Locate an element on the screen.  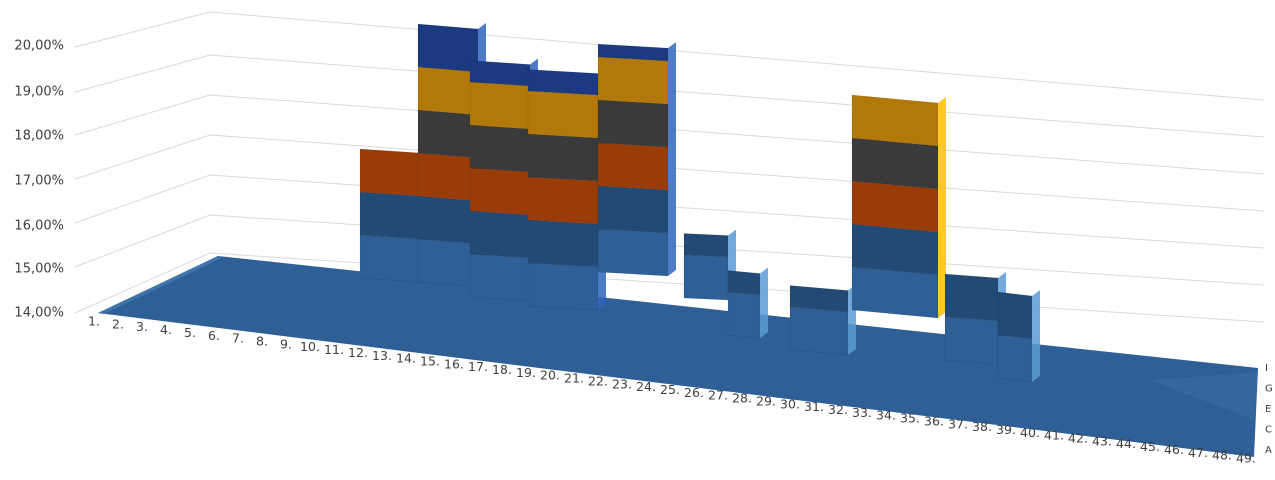
x-tick-label: 45. is located at coordinates (1150, 446).